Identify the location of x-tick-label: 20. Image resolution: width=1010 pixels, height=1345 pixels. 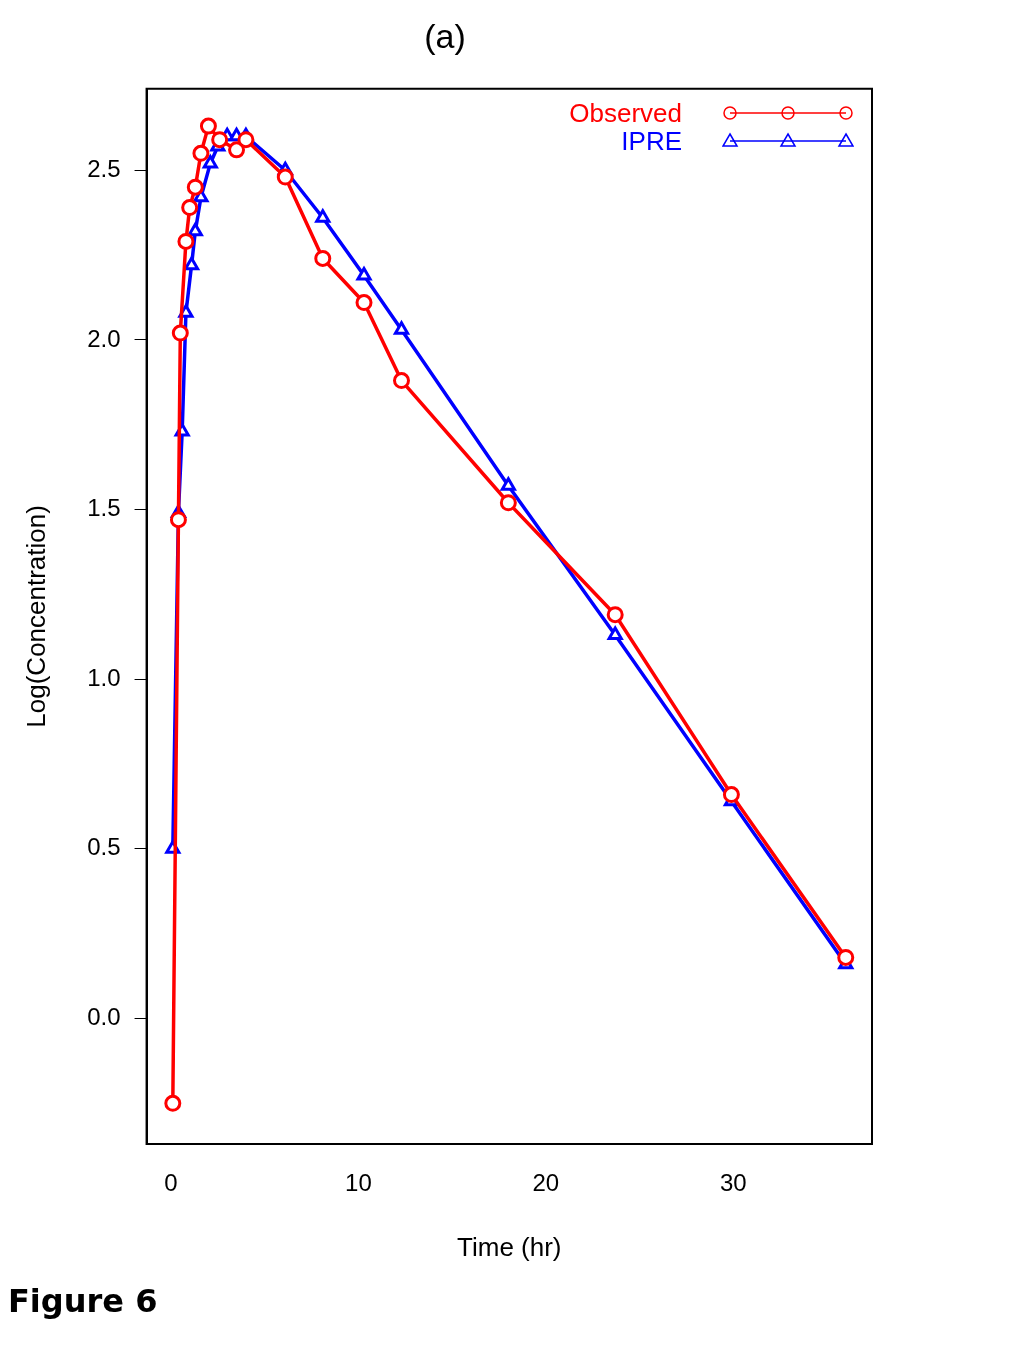
(546, 1183).